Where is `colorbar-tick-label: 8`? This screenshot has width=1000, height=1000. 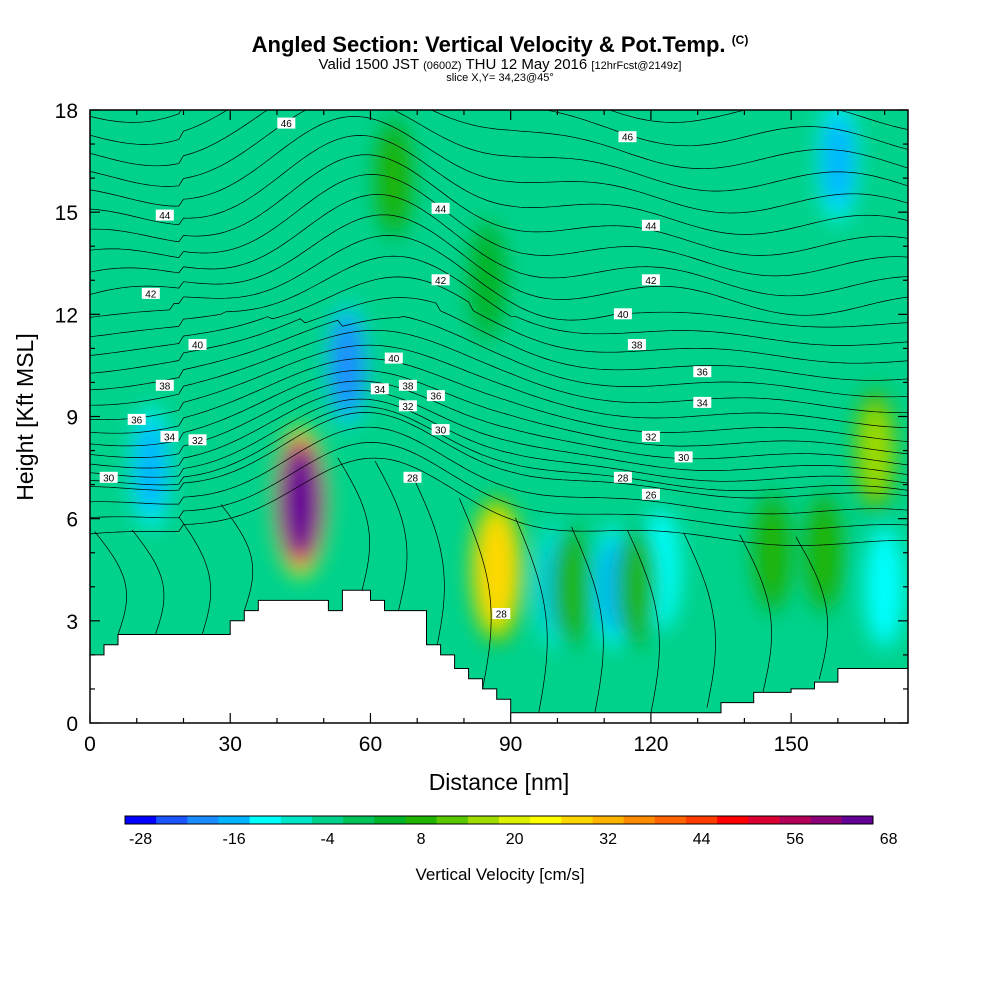
colorbar-tick-label: 8 is located at coordinates (421, 839).